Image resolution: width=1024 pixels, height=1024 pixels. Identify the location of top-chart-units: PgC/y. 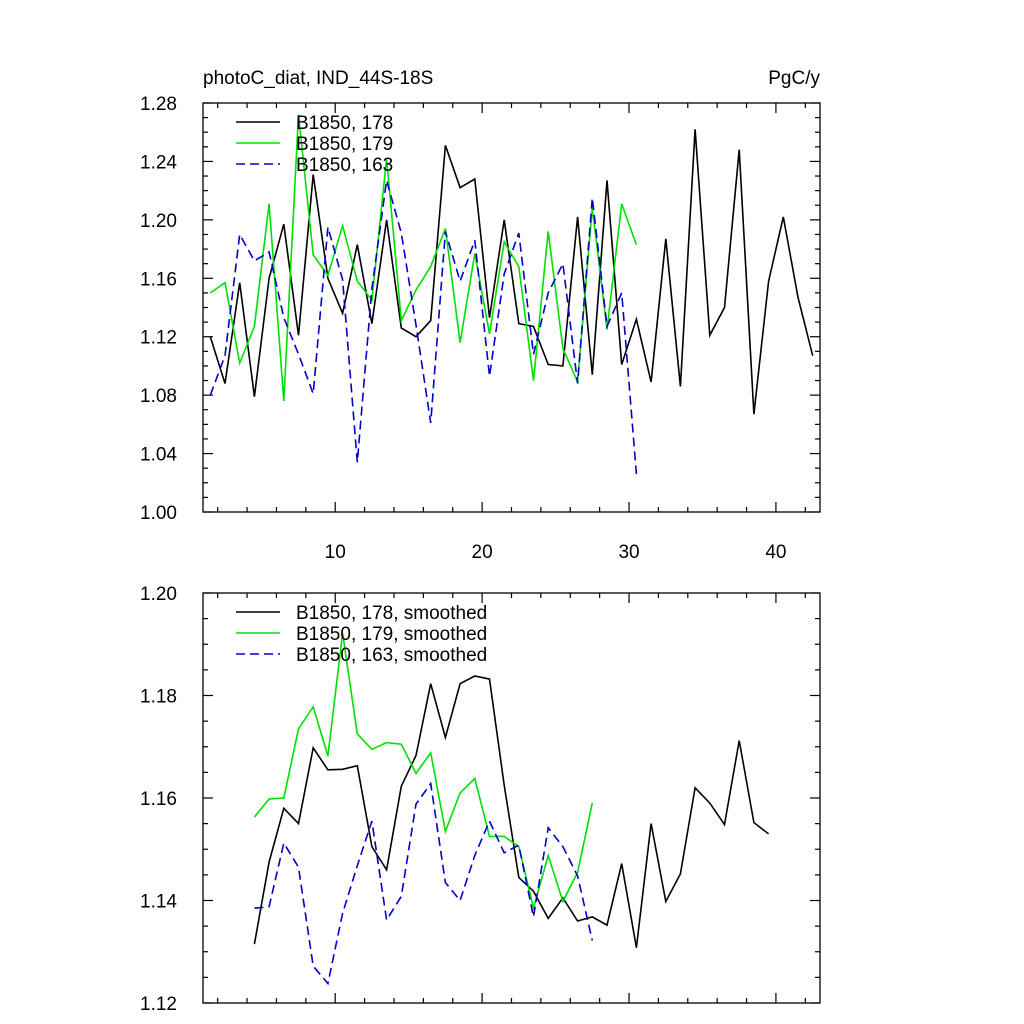
(794, 78).